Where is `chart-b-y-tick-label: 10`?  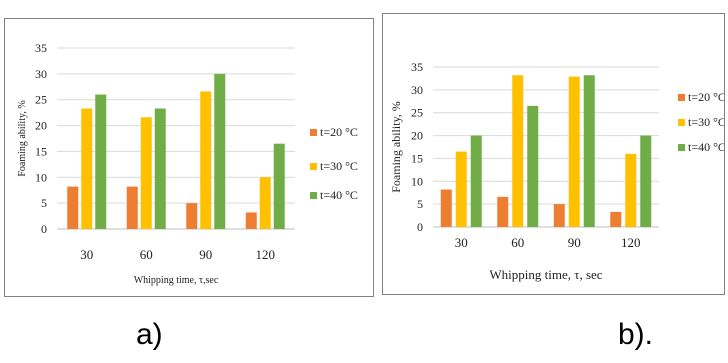 chart-b-y-tick-label: 10 is located at coordinates (417, 181).